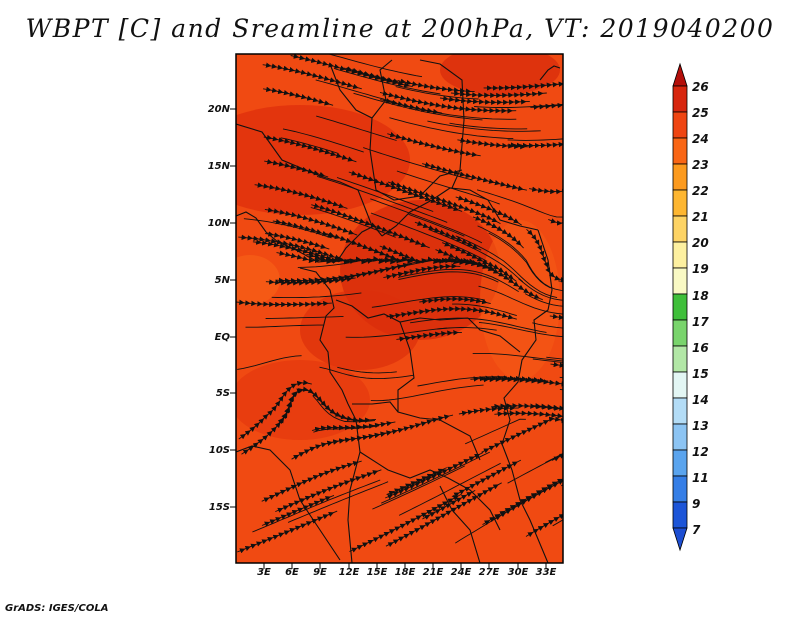 This screenshot has height=618, width=800. Describe the element at coordinates (57, 608) in the screenshot. I see `grads-credit: GrADS: IGES/COLA` at that location.